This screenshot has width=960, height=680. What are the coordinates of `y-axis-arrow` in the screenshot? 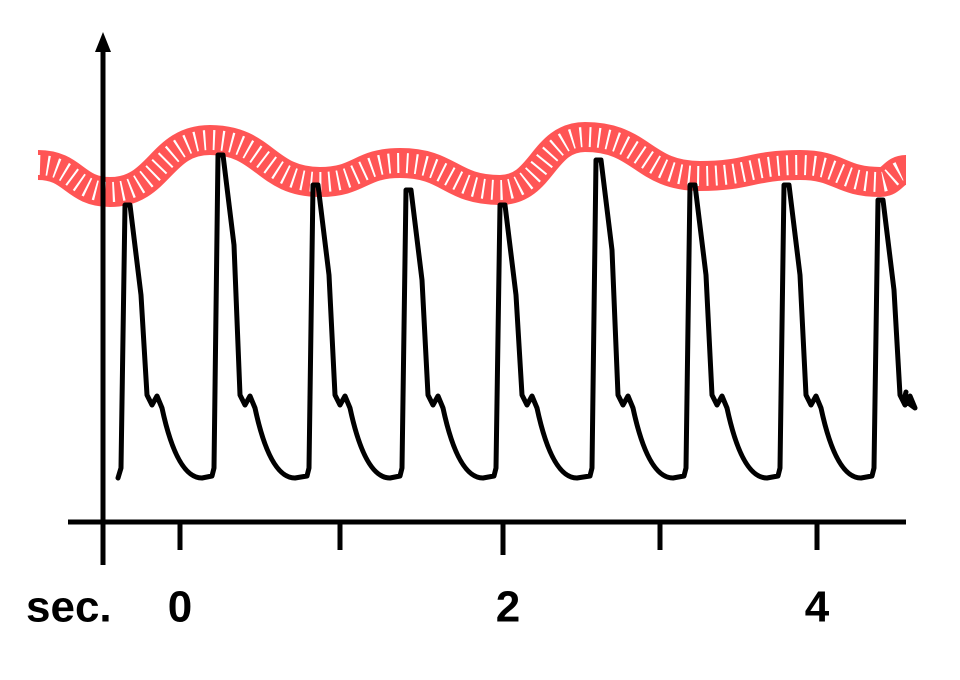 It's located at (103, 42).